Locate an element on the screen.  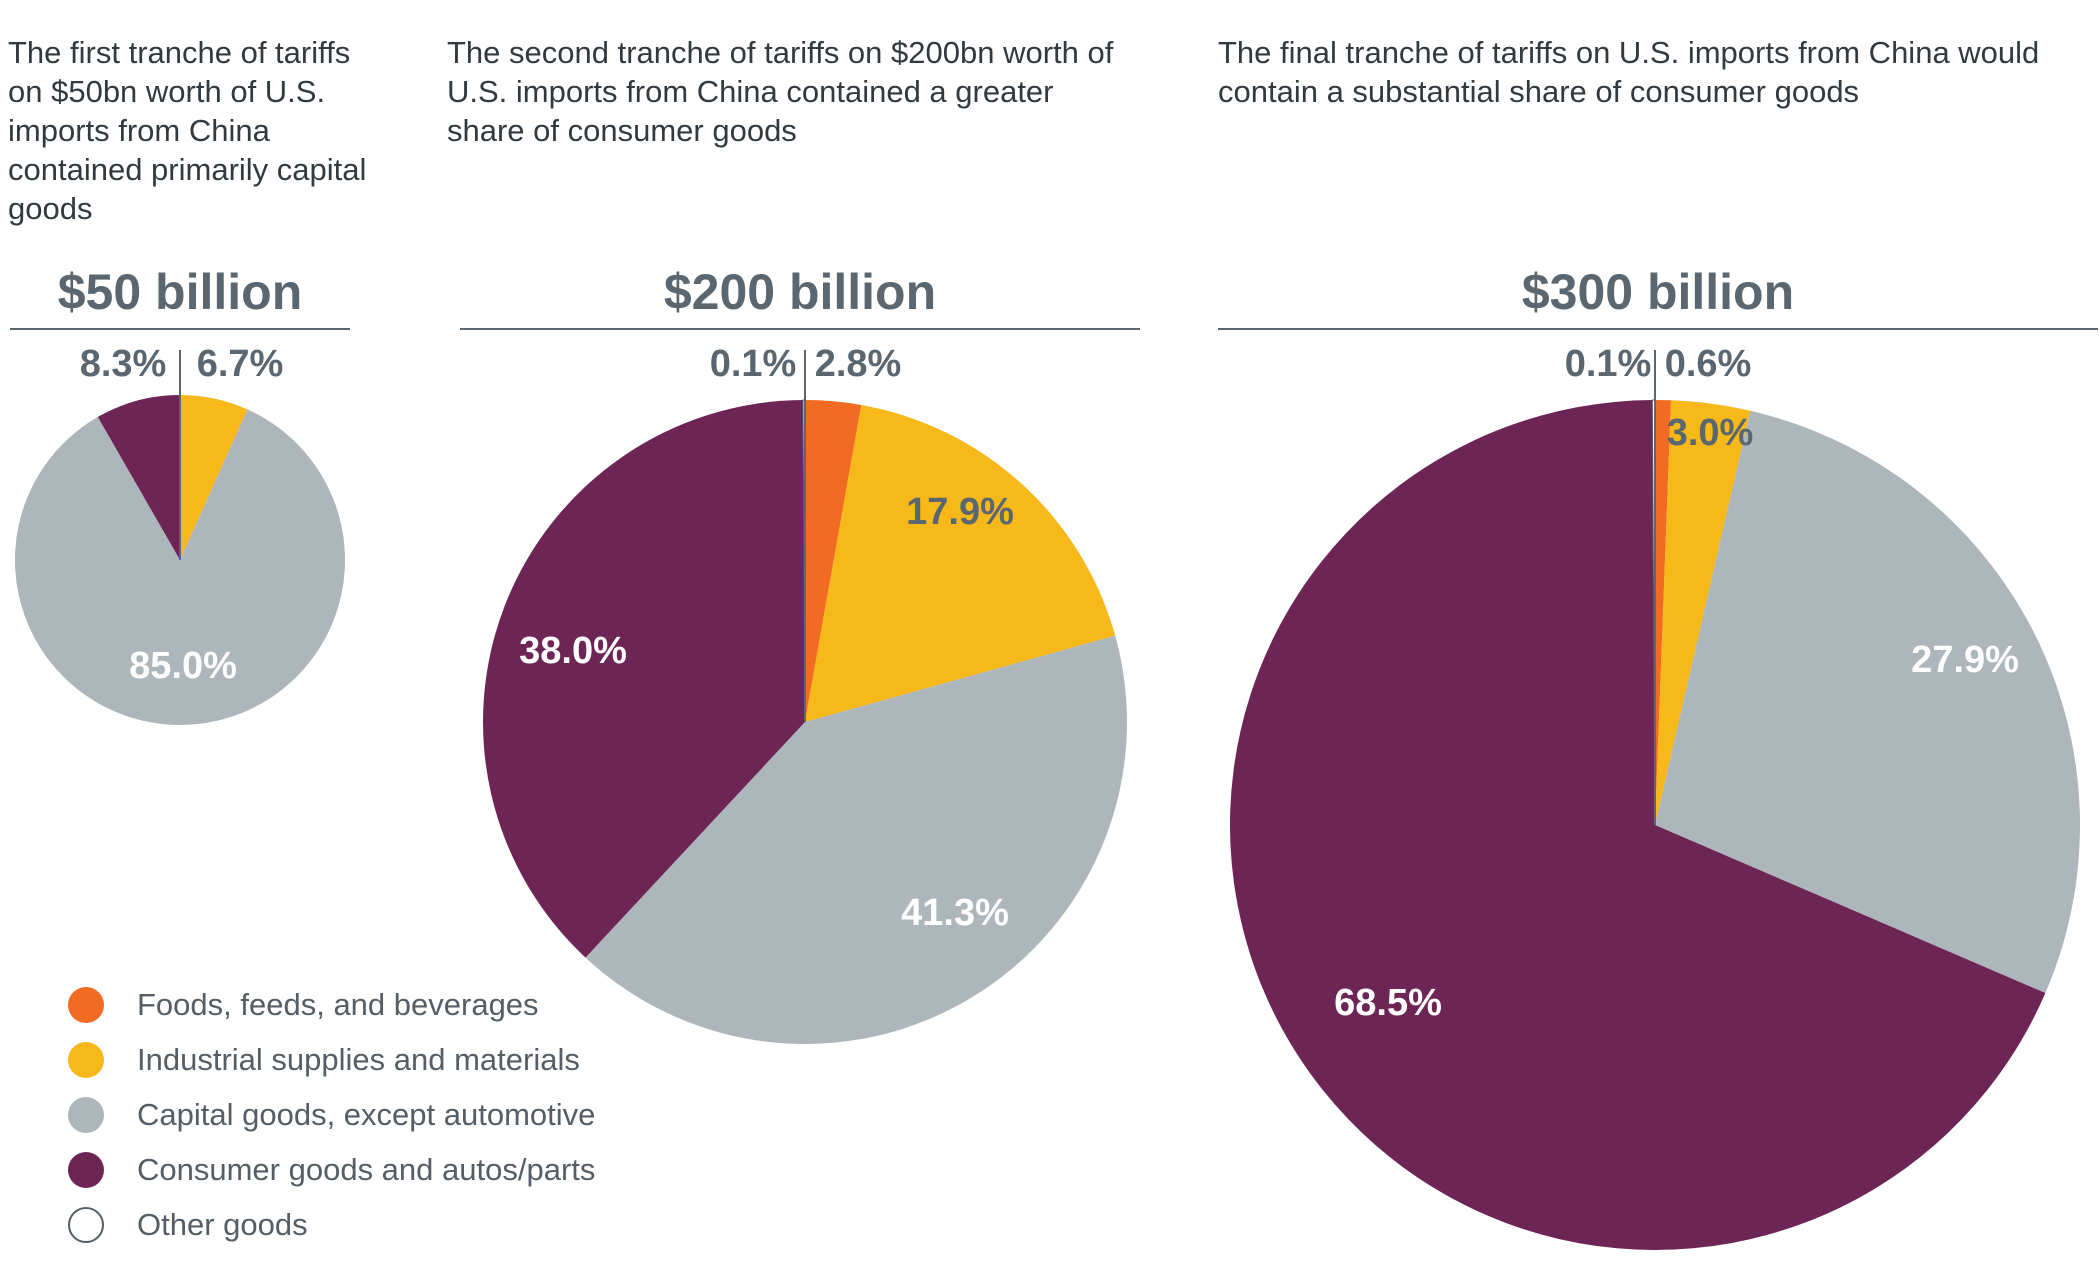
slice-value-label: 68.5% is located at coordinates (1388, 1003).